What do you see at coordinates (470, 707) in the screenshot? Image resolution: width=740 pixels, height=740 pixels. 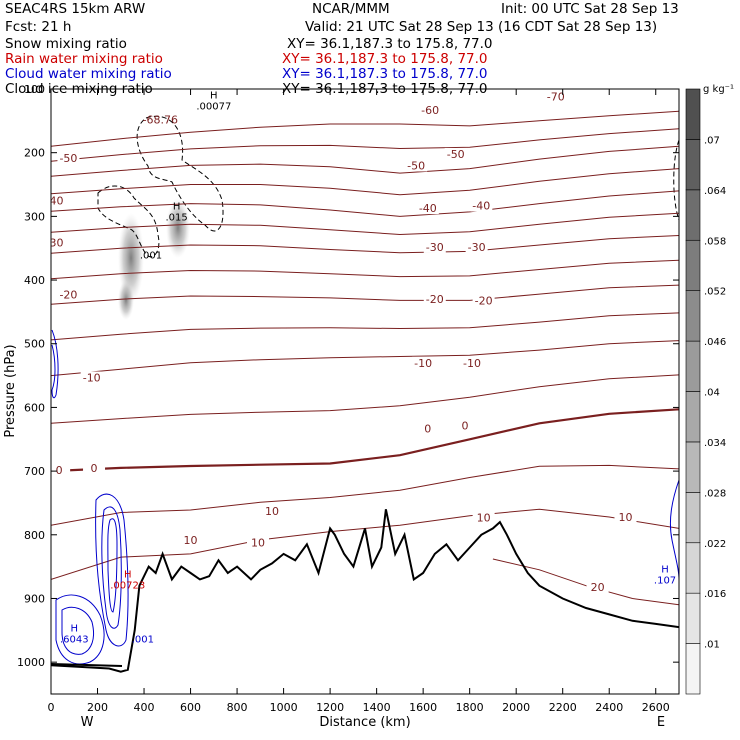 I see `x-tick-label: 1800` at bounding box center [470, 707].